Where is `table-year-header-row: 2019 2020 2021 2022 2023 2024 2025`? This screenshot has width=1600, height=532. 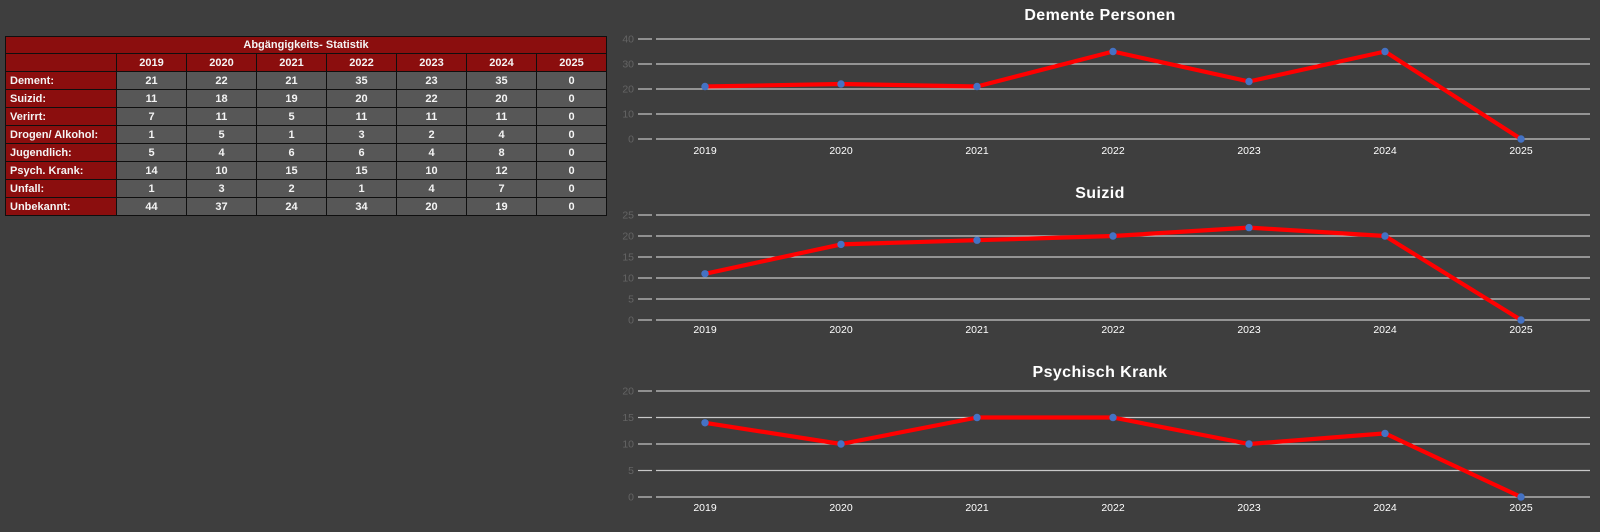 table-year-header-row: 2019 2020 2021 2022 2023 2024 2025 is located at coordinates (306, 62).